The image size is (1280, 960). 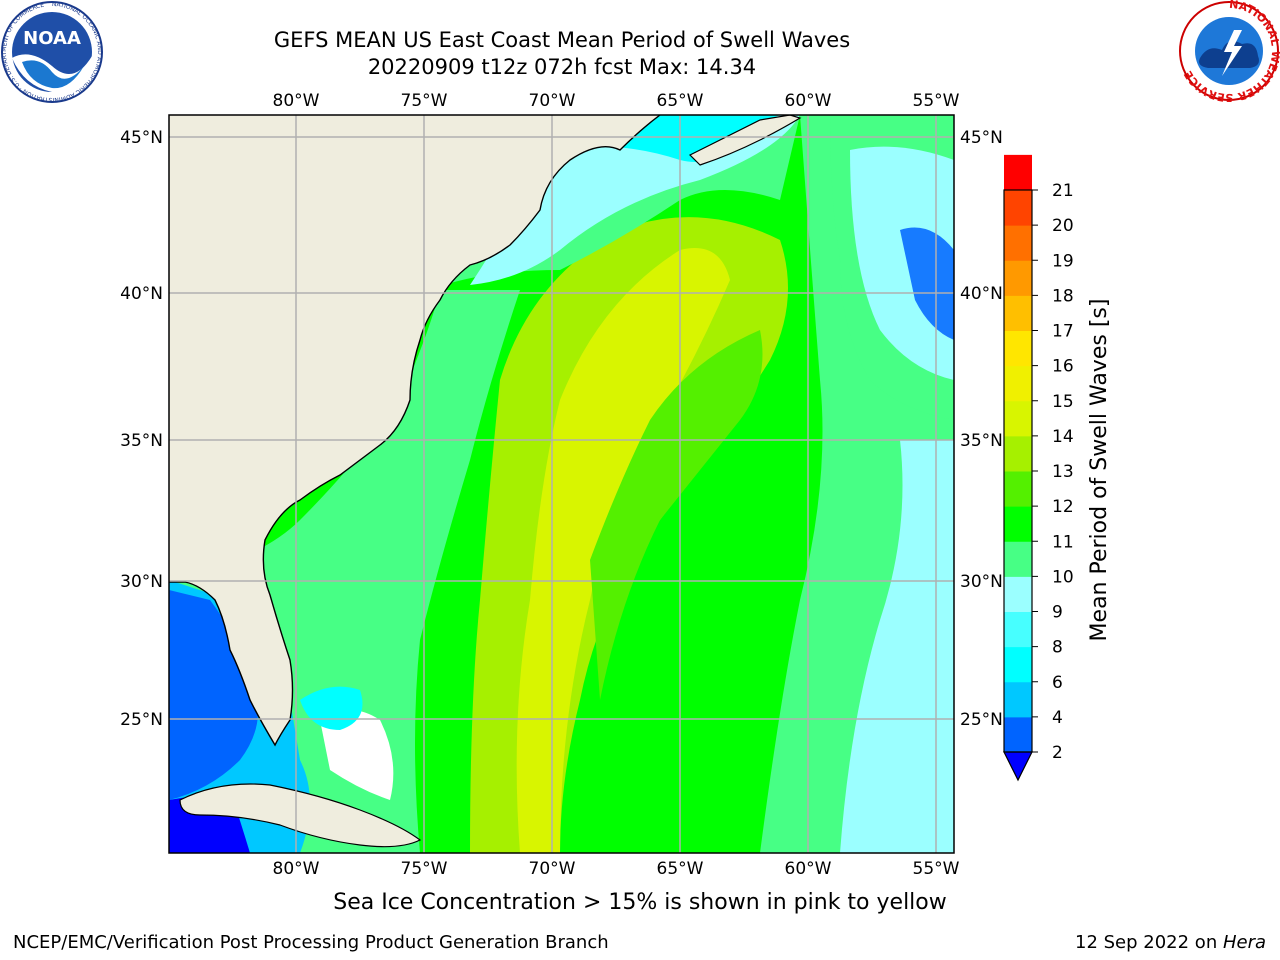 I want to click on lon-tick-top: 80°W, so click(x=296, y=101).